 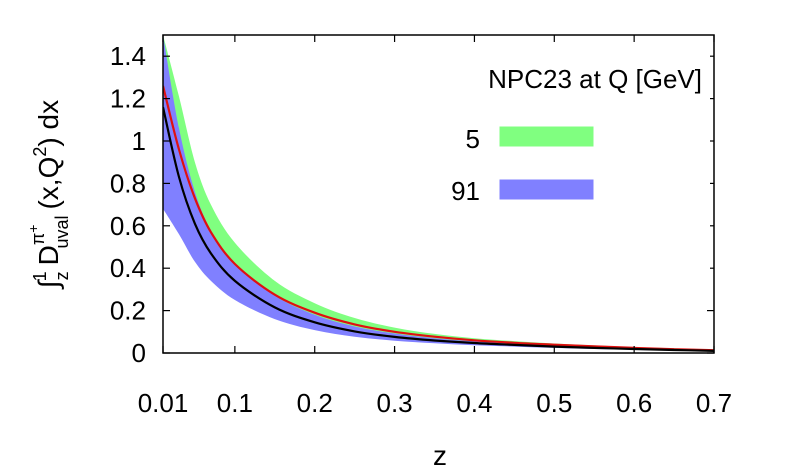 What do you see at coordinates (465, 191) in the screenshot?
I see `legend-label-91: 91` at bounding box center [465, 191].